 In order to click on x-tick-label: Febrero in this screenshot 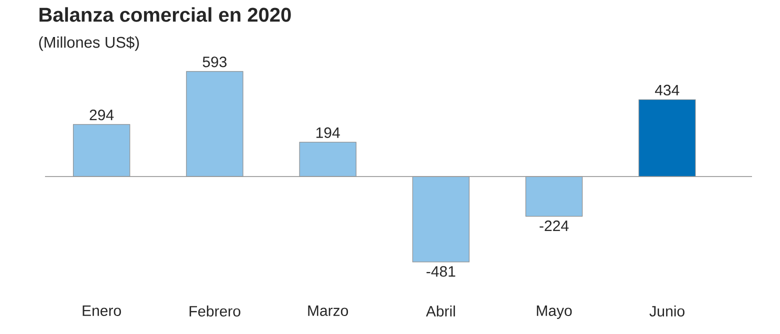, I will do `click(215, 311)`.